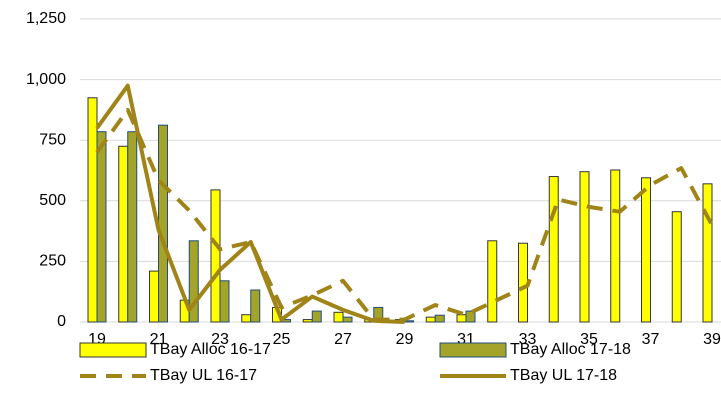 This screenshot has height=415, width=721. What do you see at coordinates (46, 79) in the screenshot?
I see `y-tick-label: 1,000` at bounding box center [46, 79].